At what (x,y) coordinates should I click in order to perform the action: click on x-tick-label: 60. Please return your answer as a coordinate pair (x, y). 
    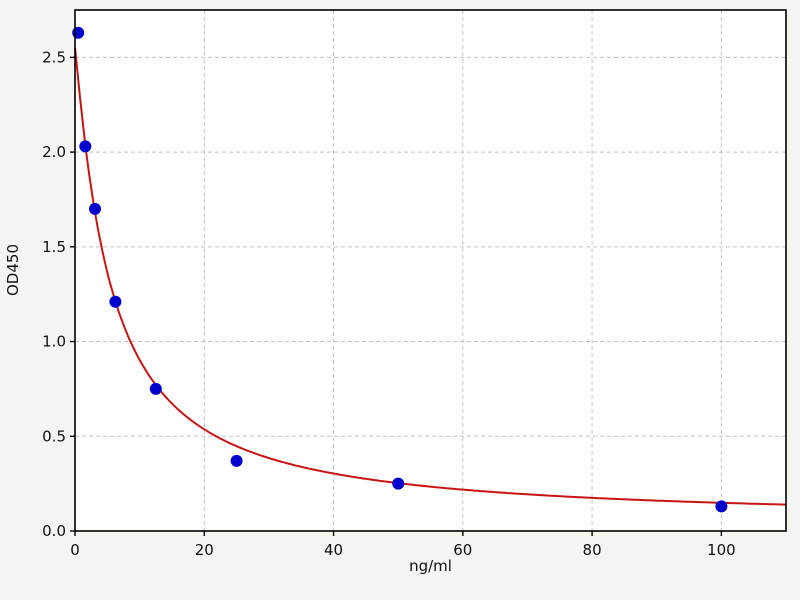
    Looking at the image, I should click on (462, 550).